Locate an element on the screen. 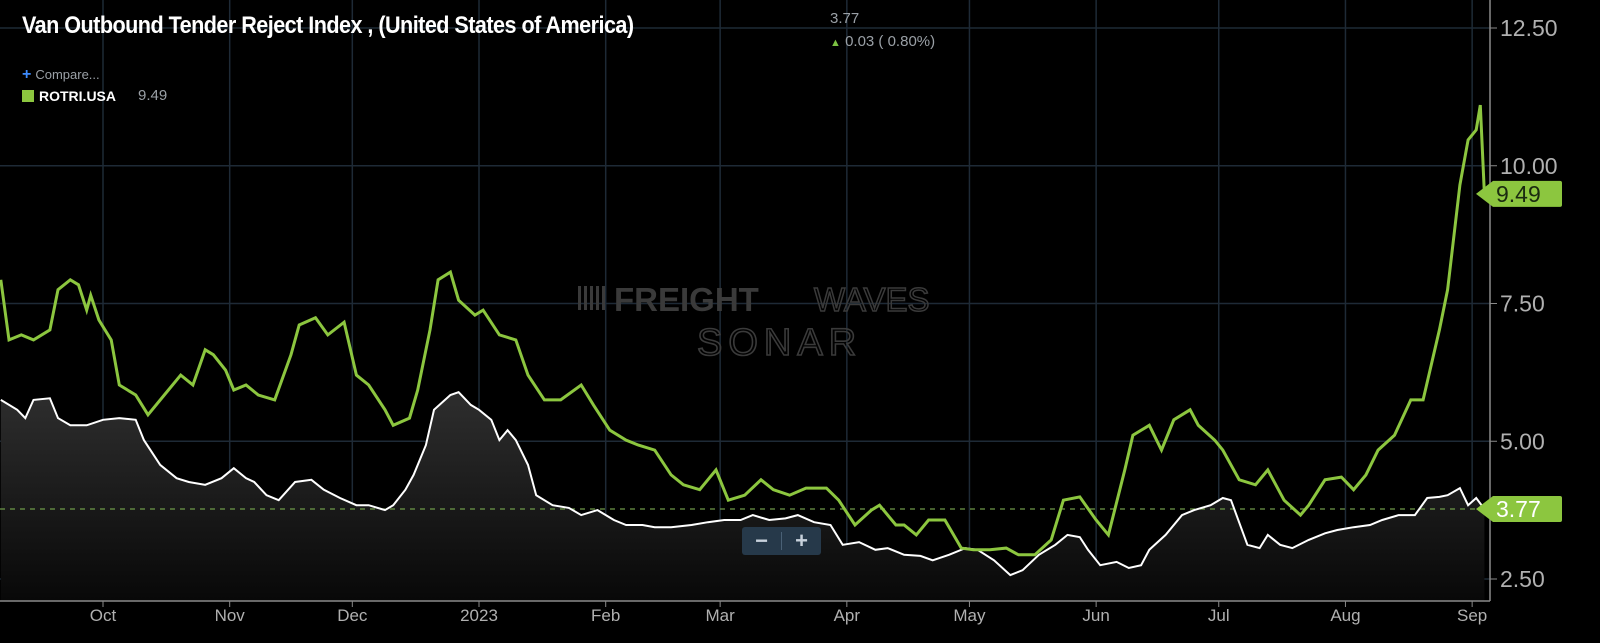 This screenshot has height=643, width=1600. freightwaves-logo-icon is located at coordinates (591, 298).